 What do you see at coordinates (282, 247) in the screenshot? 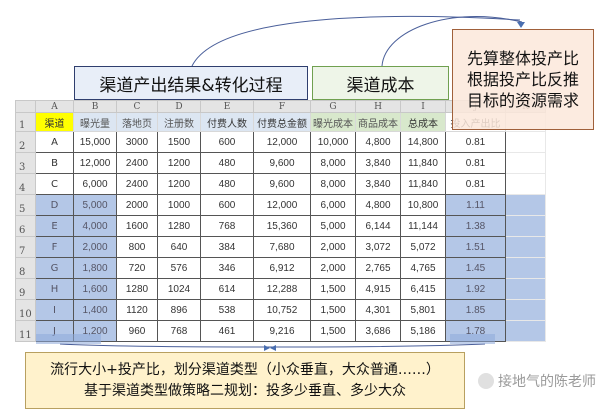
I see `cell-total-payment: 7,680` at bounding box center [282, 247].